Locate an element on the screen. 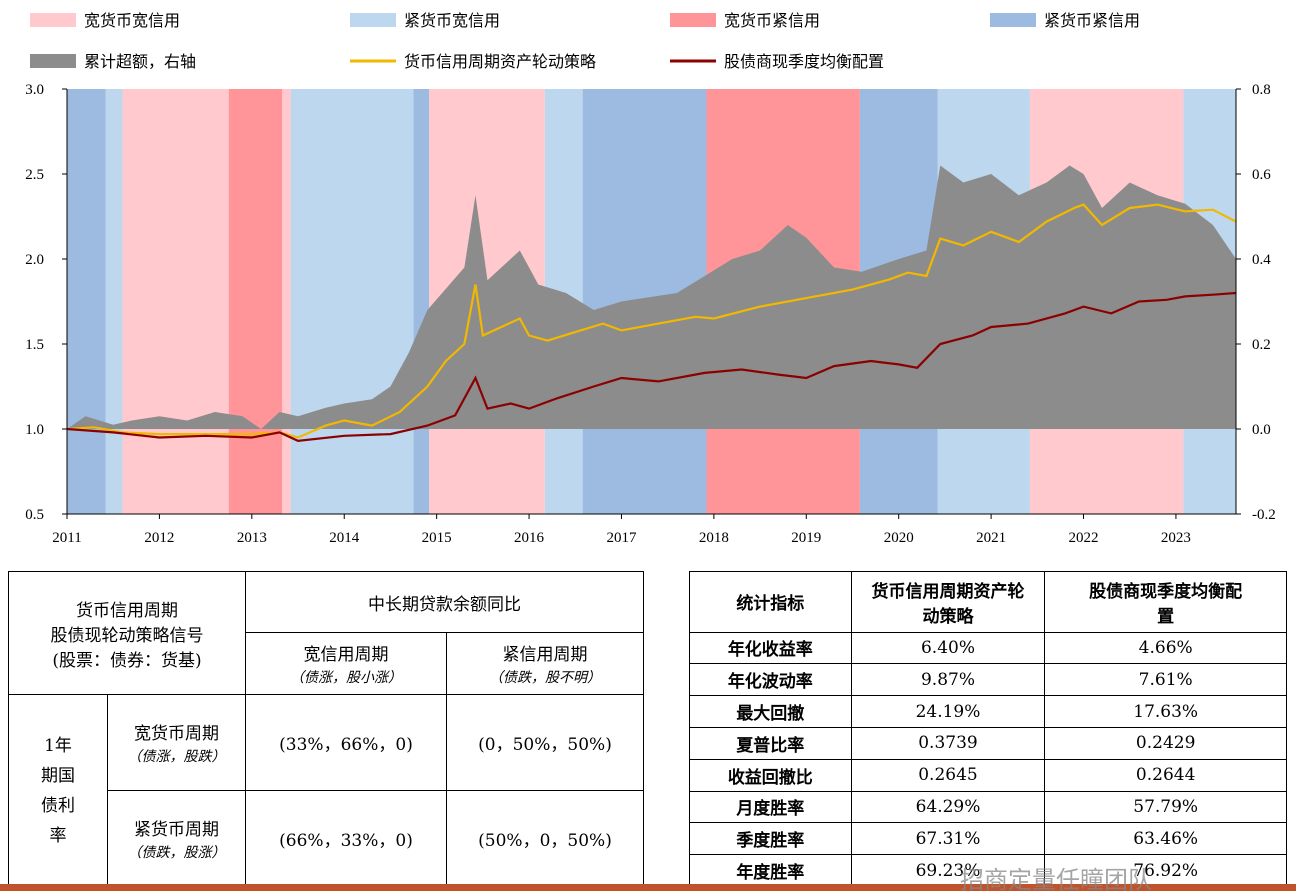 The image size is (1296, 895). stats-header-metric: 统计指标 is located at coordinates (770, 602).